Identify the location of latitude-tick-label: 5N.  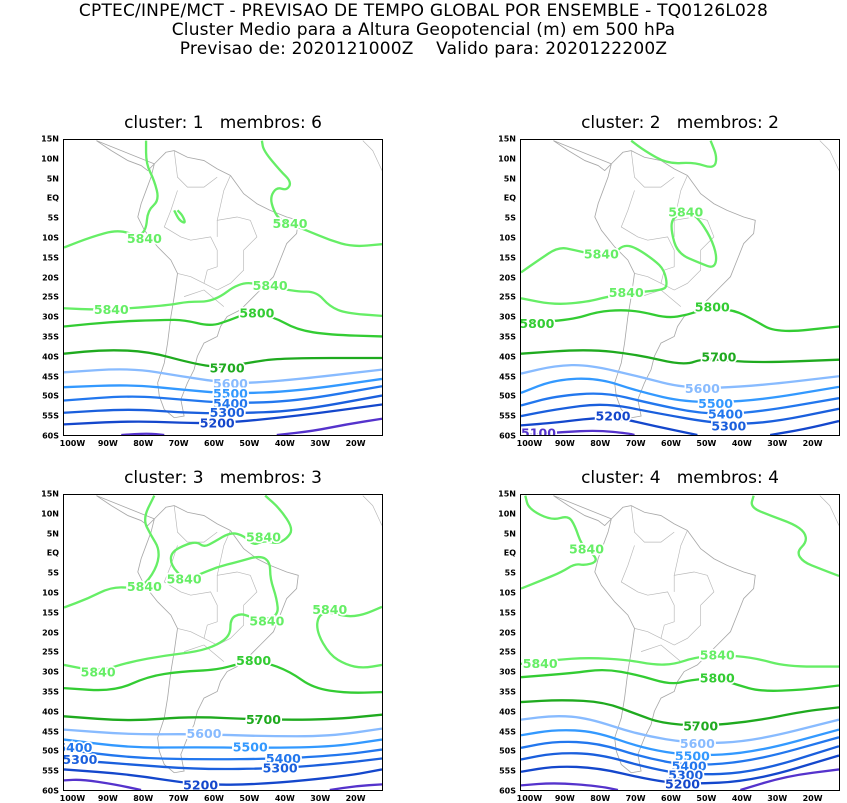
(509, 179).